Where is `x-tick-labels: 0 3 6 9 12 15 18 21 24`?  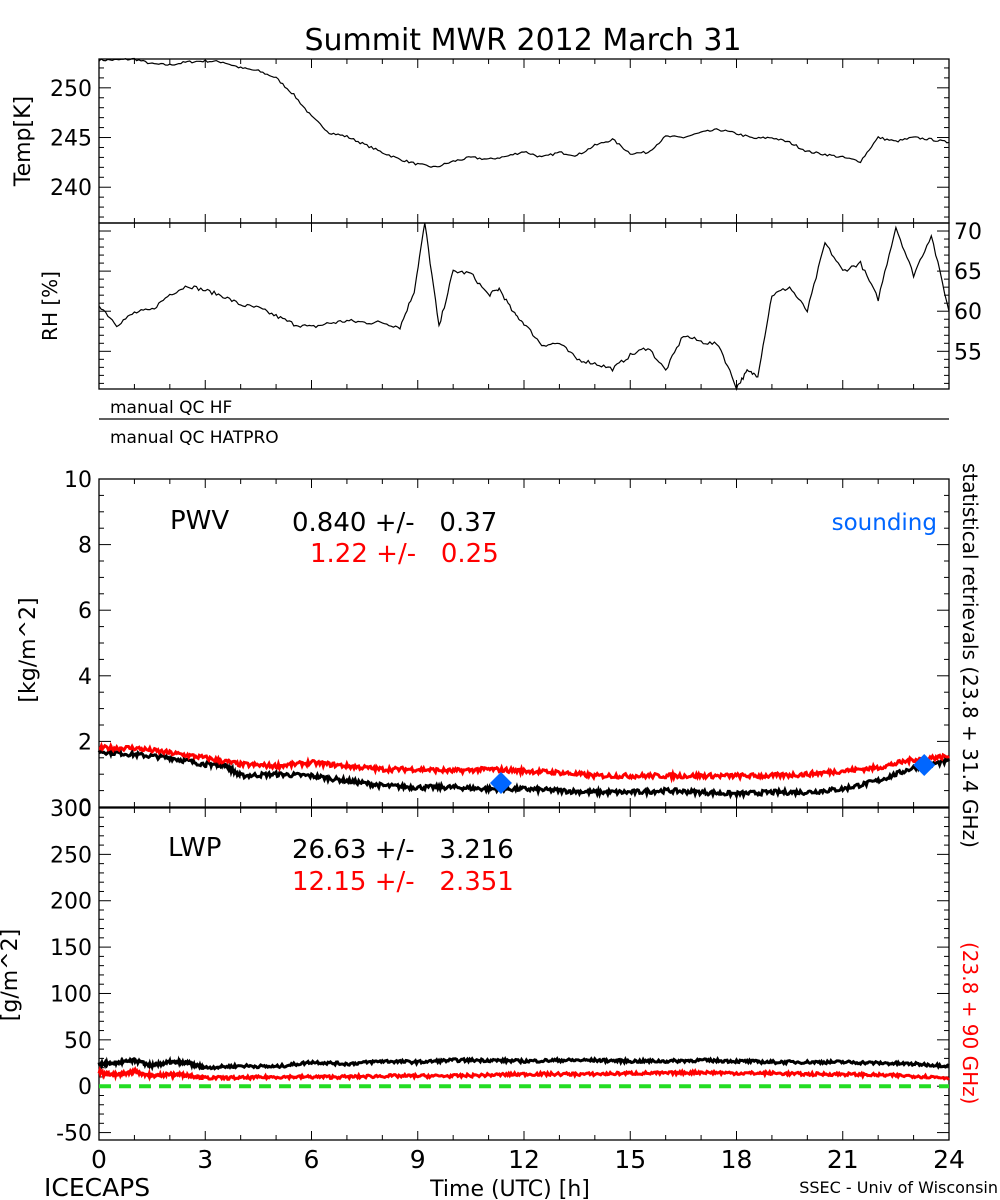
x-tick-labels: 0 3 6 9 12 15 18 21 24 is located at coordinates (528, 1159).